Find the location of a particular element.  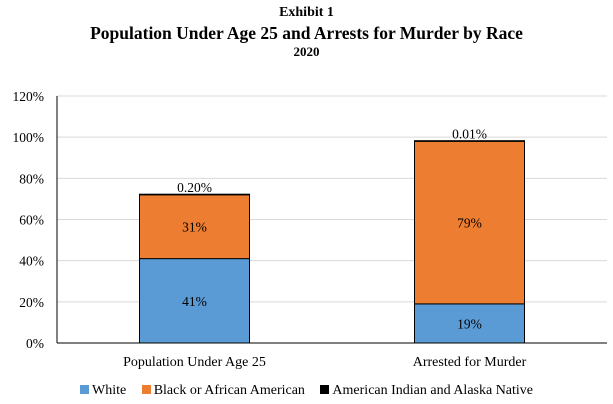

chart-subtitle: 2020 is located at coordinates (306, 51).